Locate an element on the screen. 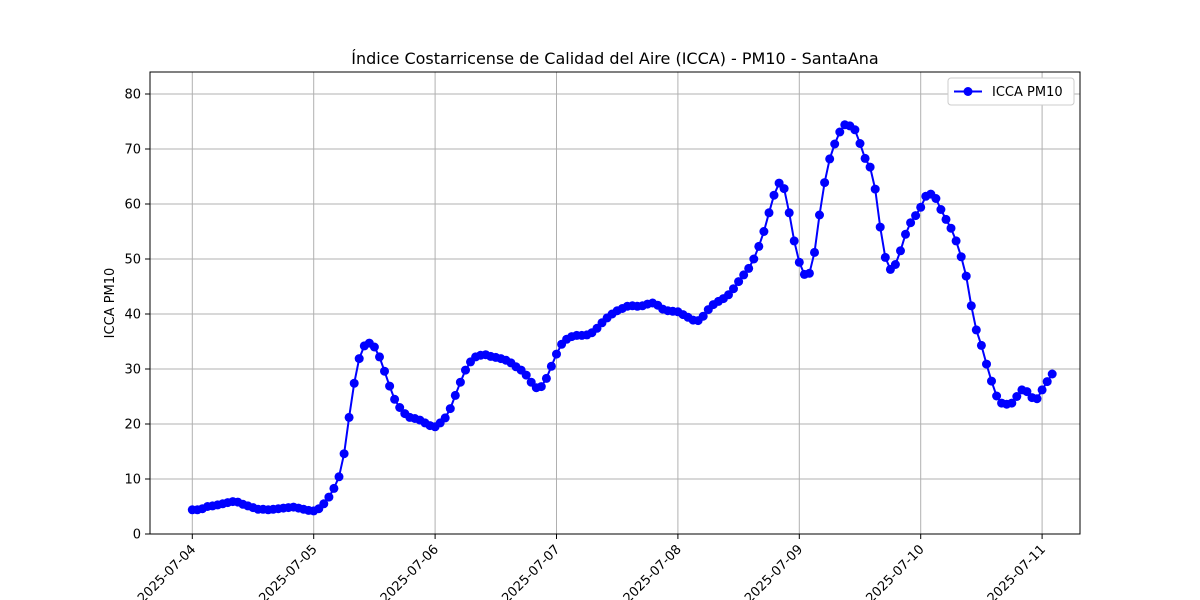 The image size is (1200, 600). y-tick-label: 60 is located at coordinates (132, 205).